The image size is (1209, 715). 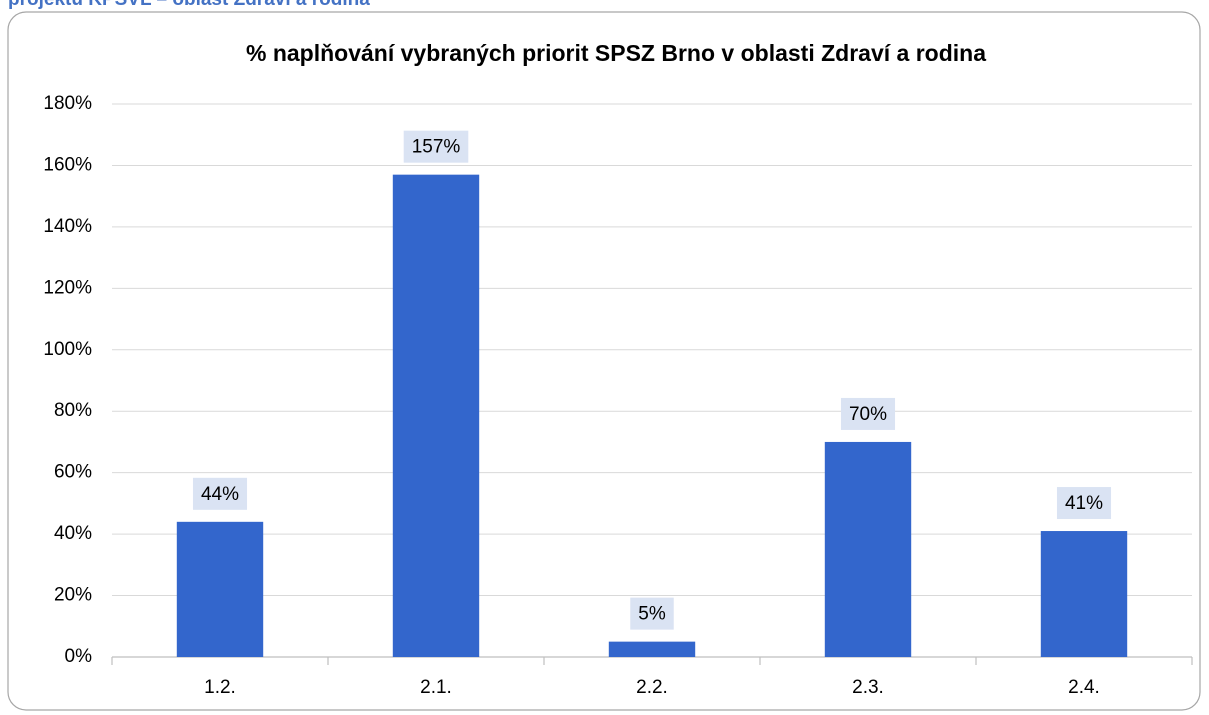 I want to click on data-label: 70%, so click(x=868, y=414).